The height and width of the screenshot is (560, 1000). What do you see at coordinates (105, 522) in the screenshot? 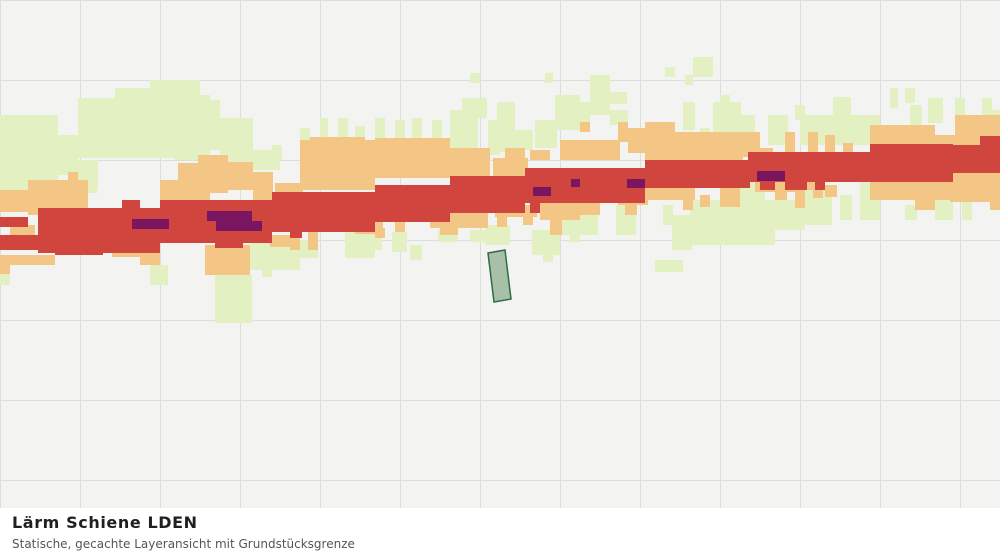
I see `layer-title: Lärm Schiene LDEN` at bounding box center [105, 522].